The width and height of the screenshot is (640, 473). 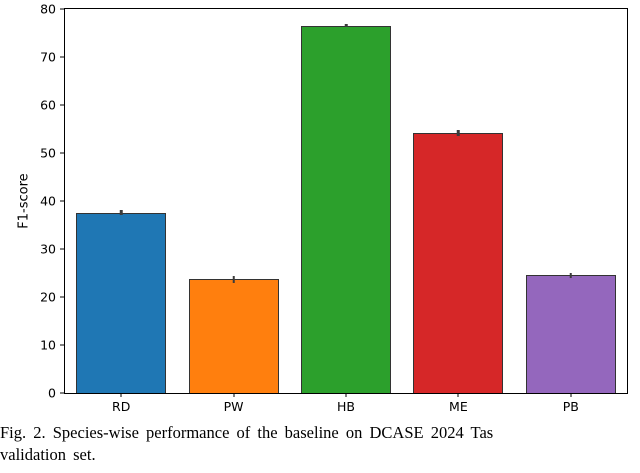 What do you see at coordinates (48, 455) in the screenshot?
I see `caption-line-2: validation set.` at bounding box center [48, 455].